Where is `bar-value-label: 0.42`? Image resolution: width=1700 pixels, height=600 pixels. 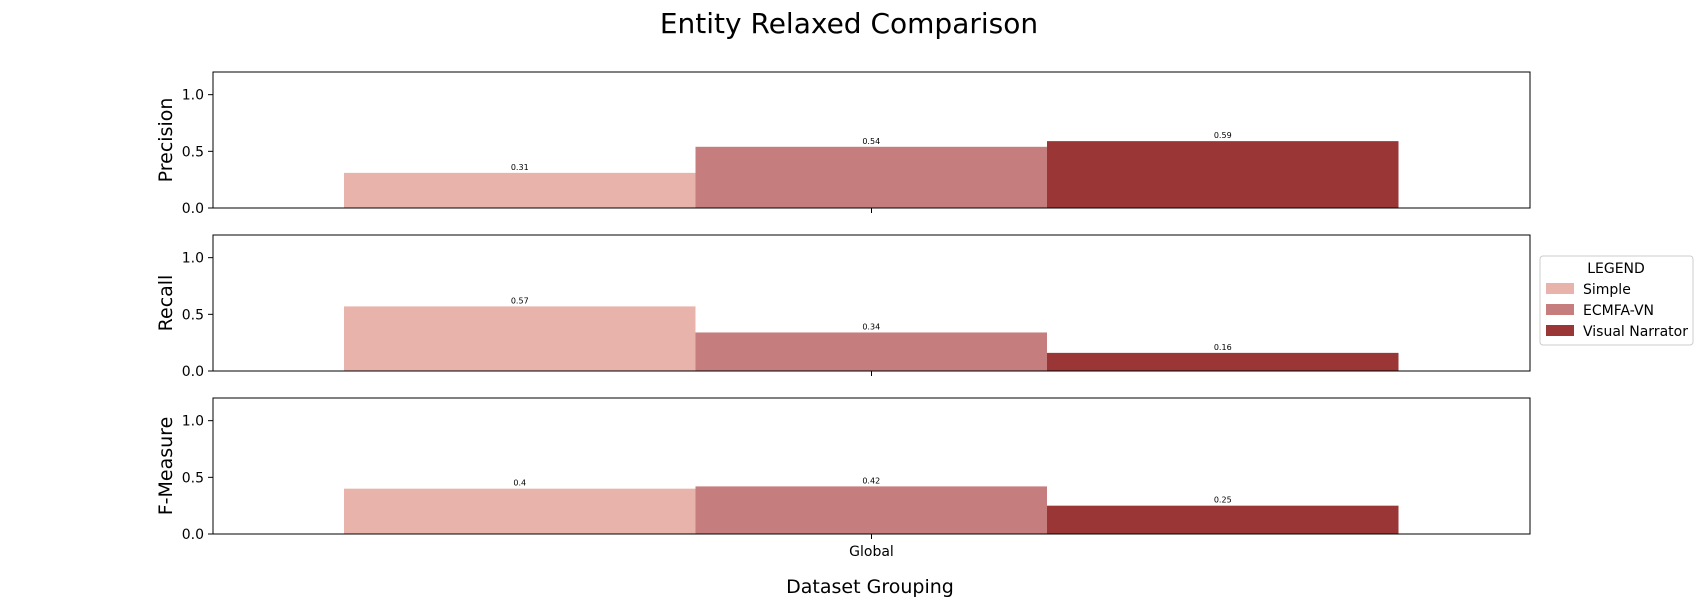 bar-value-label: 0.42 is located at coordinates (871, 480).